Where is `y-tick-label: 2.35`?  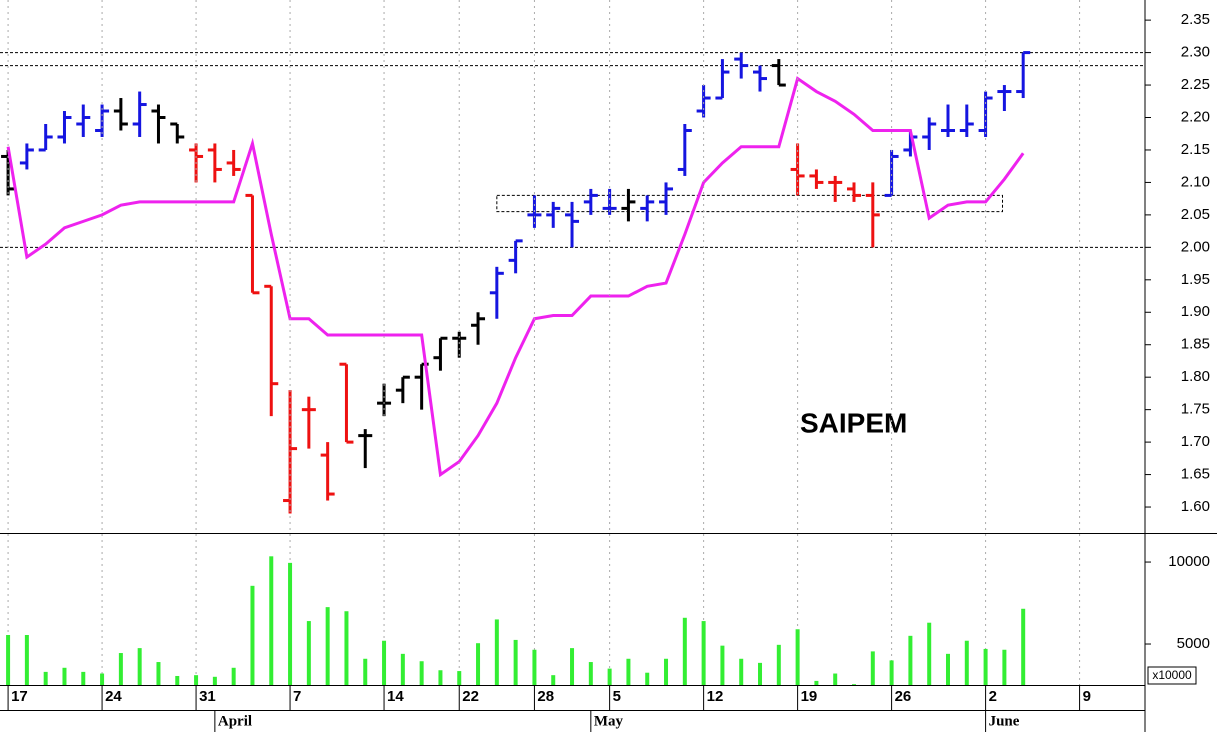 y-tick-label: 2.35 is located at coordinates (1195, 19).